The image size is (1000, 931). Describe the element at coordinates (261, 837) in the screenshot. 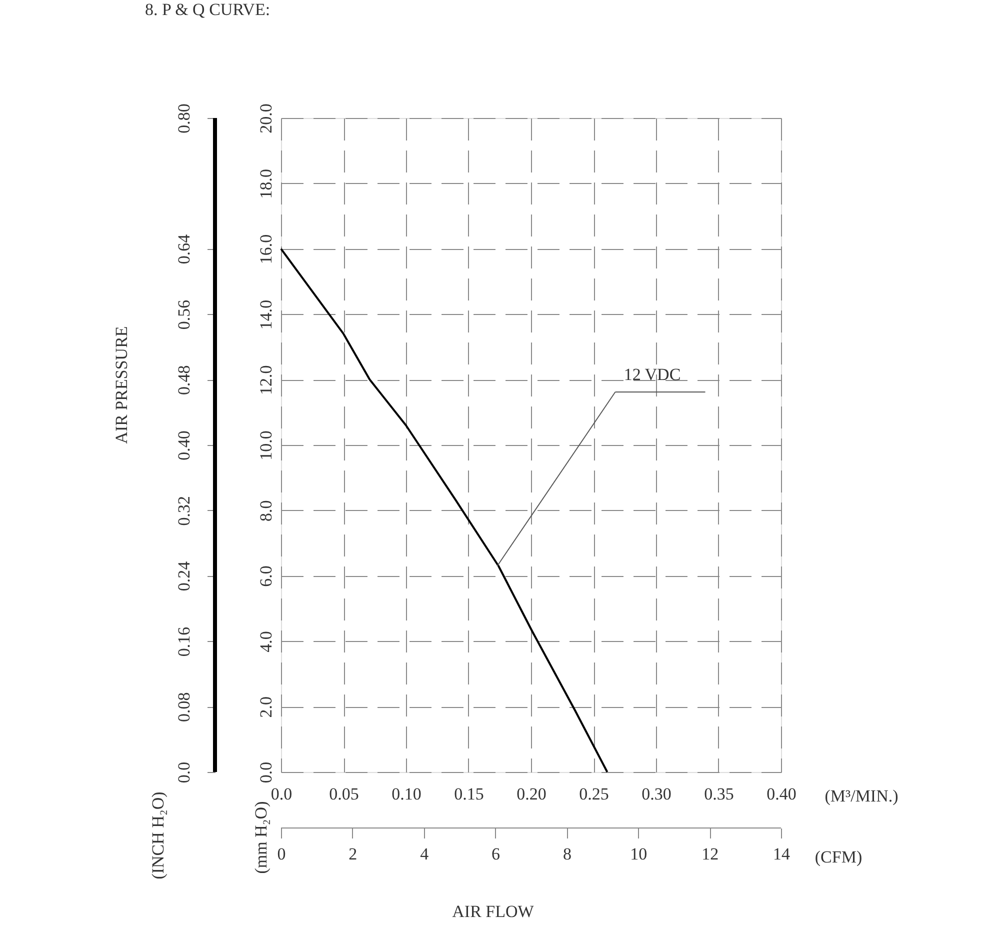

I see `y-axis-title: (mm H₂O)` at that location.